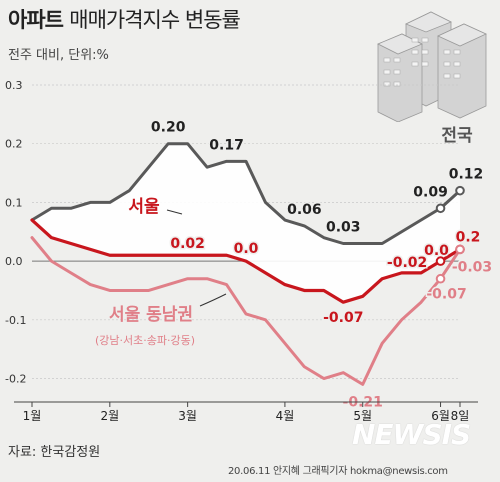  I want to click on apartment-buildings-icon, so click(432, 66).